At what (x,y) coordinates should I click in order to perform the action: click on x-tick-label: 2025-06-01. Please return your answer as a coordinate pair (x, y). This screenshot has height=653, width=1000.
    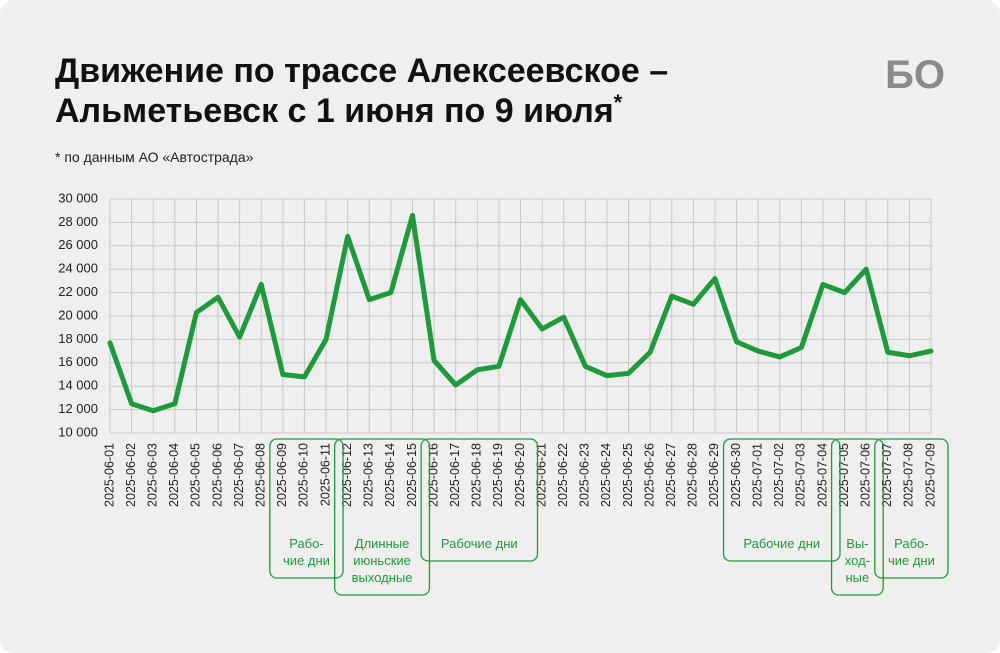
    Looking at the image, I should click on (109, 475).